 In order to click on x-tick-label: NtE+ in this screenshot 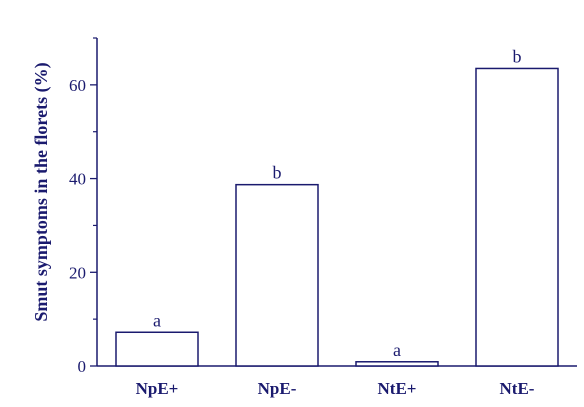, I will do `click(397, 388)`.